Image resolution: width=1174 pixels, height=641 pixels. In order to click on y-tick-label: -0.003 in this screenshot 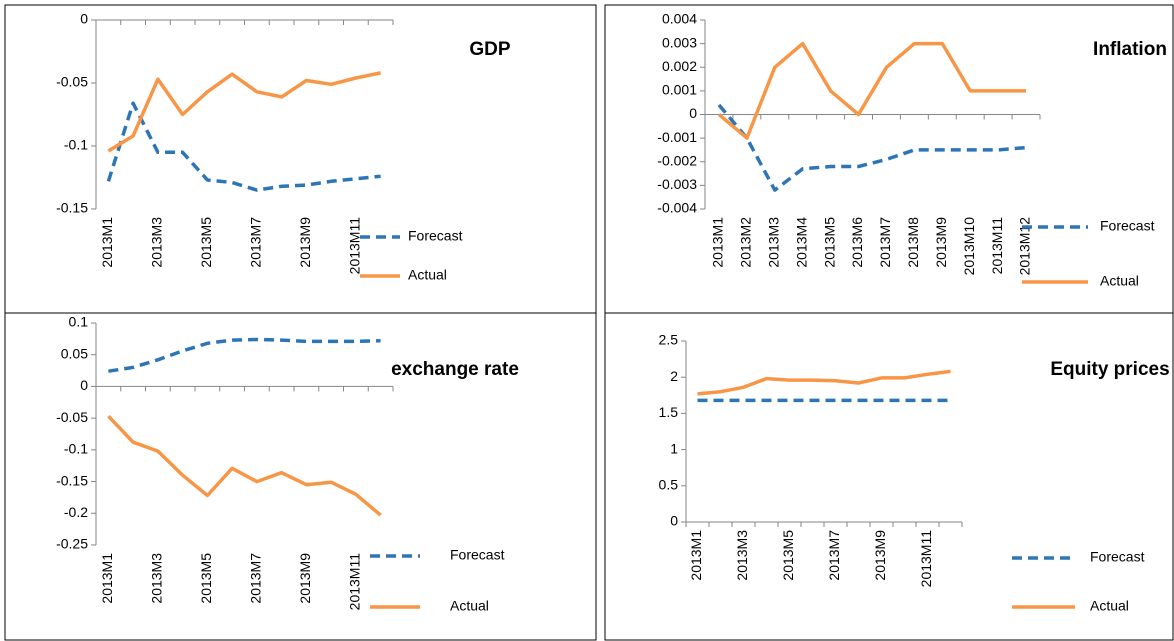, I will do `click(677, 184)`.